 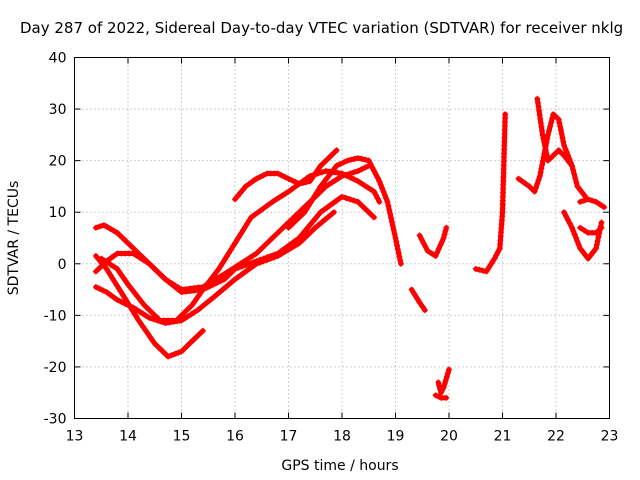 What do you see at coordinates (235, 437) in the screenshot?
I see `x-tick-label: 16` at bounding box center [235, 437].